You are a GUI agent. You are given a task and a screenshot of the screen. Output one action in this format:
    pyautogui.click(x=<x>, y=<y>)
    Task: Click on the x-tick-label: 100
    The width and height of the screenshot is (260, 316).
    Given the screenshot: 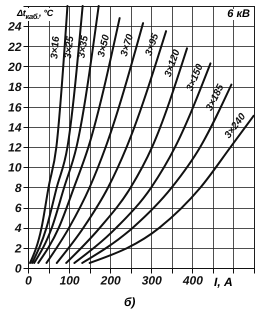 What is the action you would take?
    pyautogui.click(x=70, y=281)
    